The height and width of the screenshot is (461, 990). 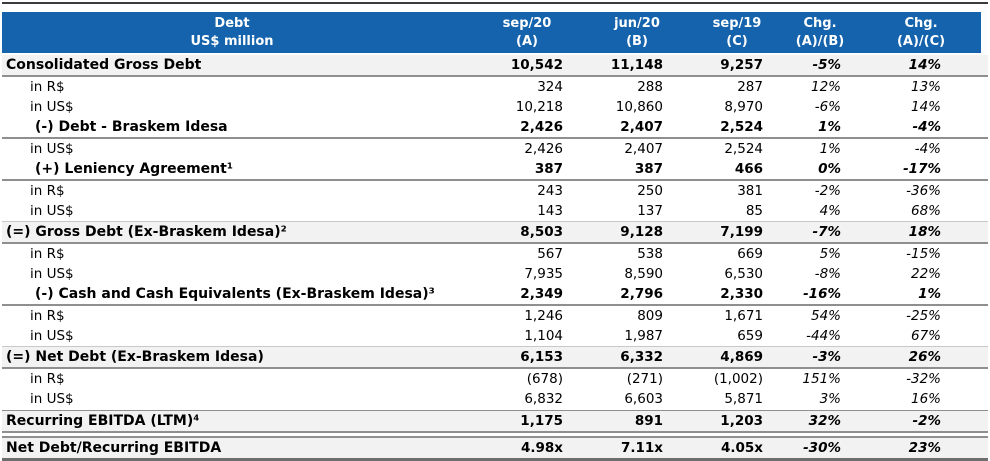 What do you see at coordinates (643, 399) in the screenshot?
I see `value-jun20-b: 6,603` at bounding box center [643, 399].